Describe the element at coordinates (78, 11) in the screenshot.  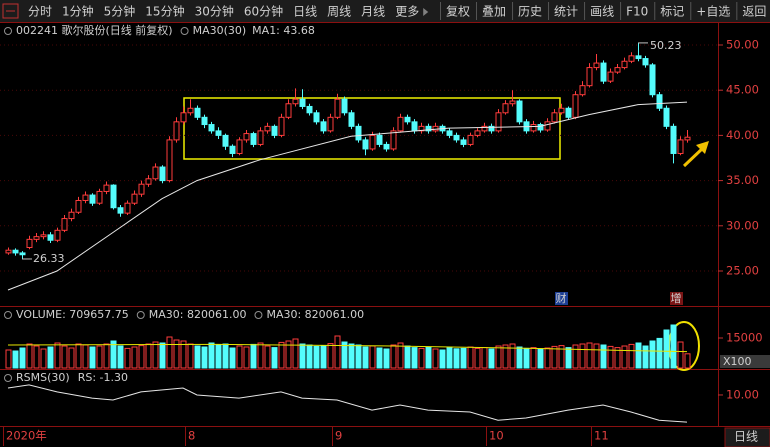
I see `period-tab: 1分钟` at that location.